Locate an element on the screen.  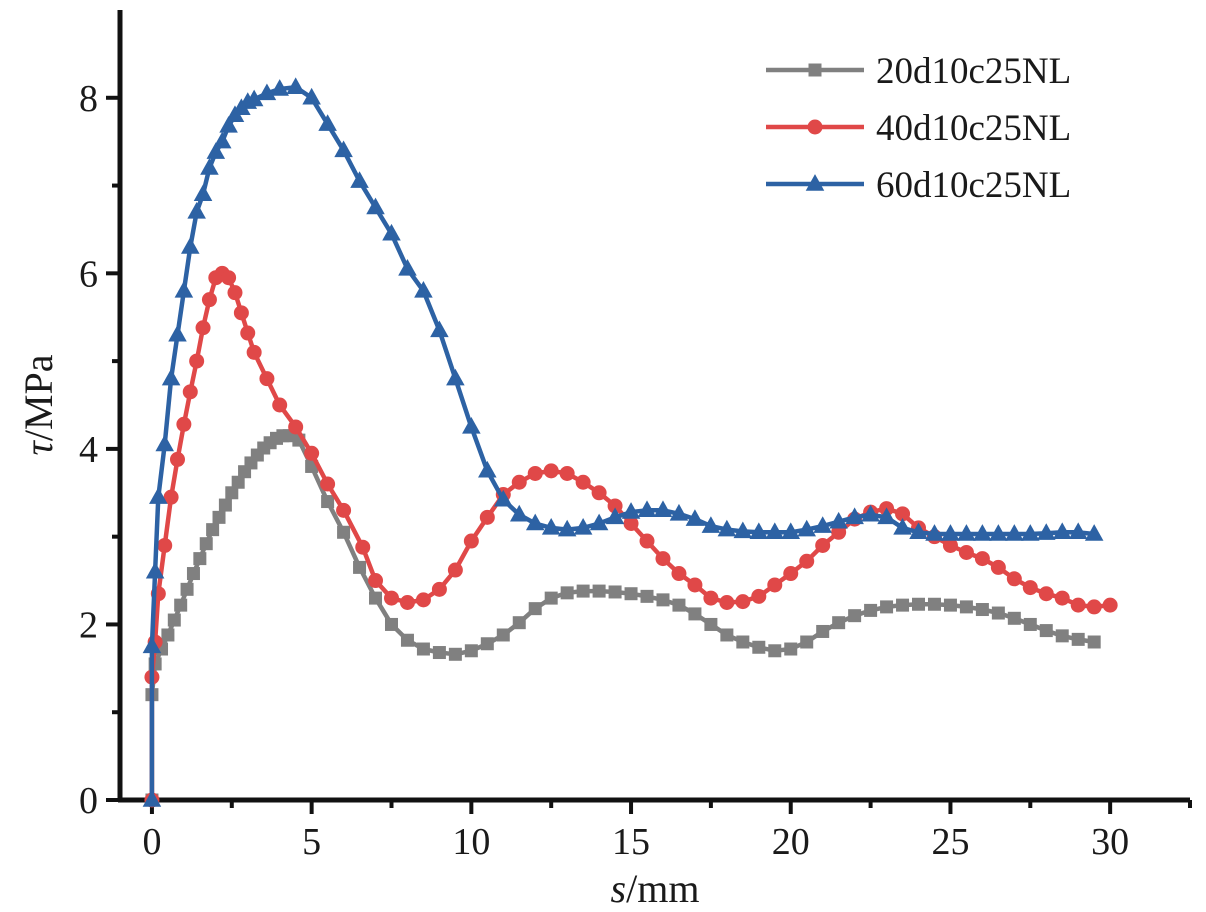
y-tick-label: 2 is located at coordinates (88, 625).